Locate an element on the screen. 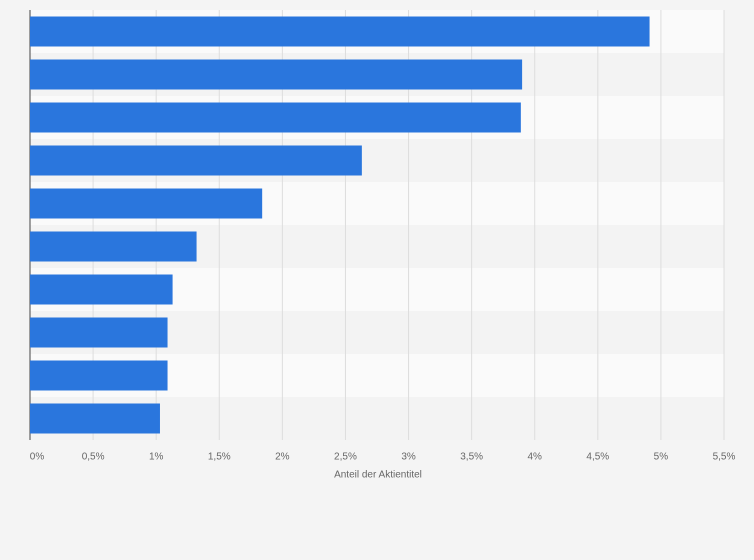 The height and width of the screenshot is (560, 754). x-tick-label: 4,5% is located at coordinates (597, 457).